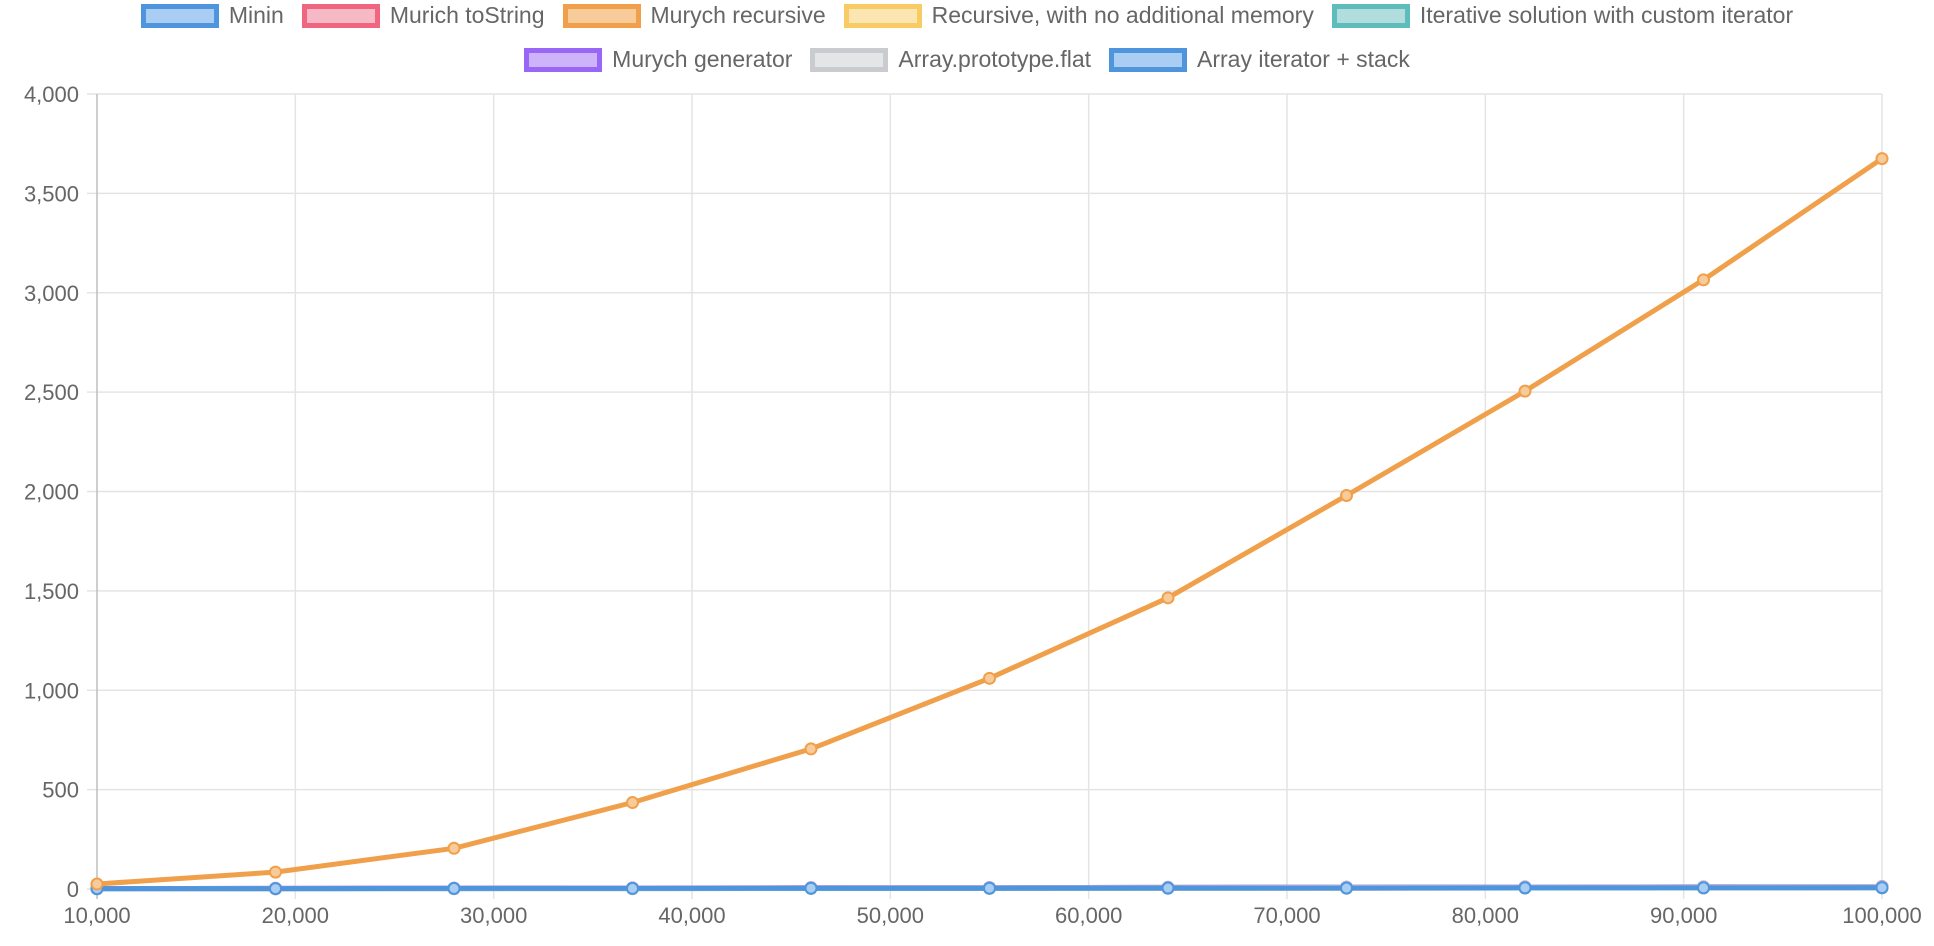 The height and width of the screenshot is (946, 1934). Describe the element at coordinates (51, 193) in the screenshot. I see `y-tick-label: 3,500` at that location.